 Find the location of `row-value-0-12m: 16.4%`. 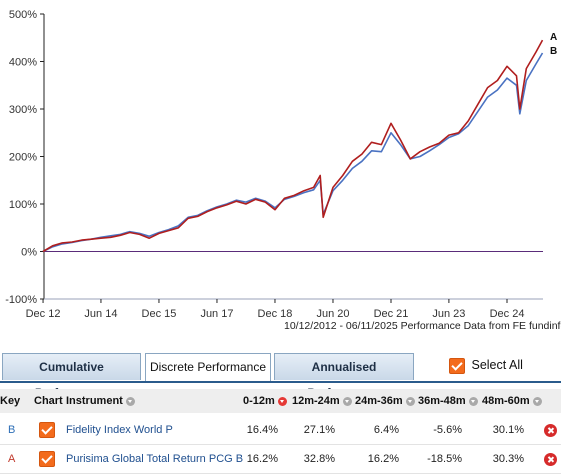

row-value-0-12m: 16.4% is located at coordinates (262, 430).